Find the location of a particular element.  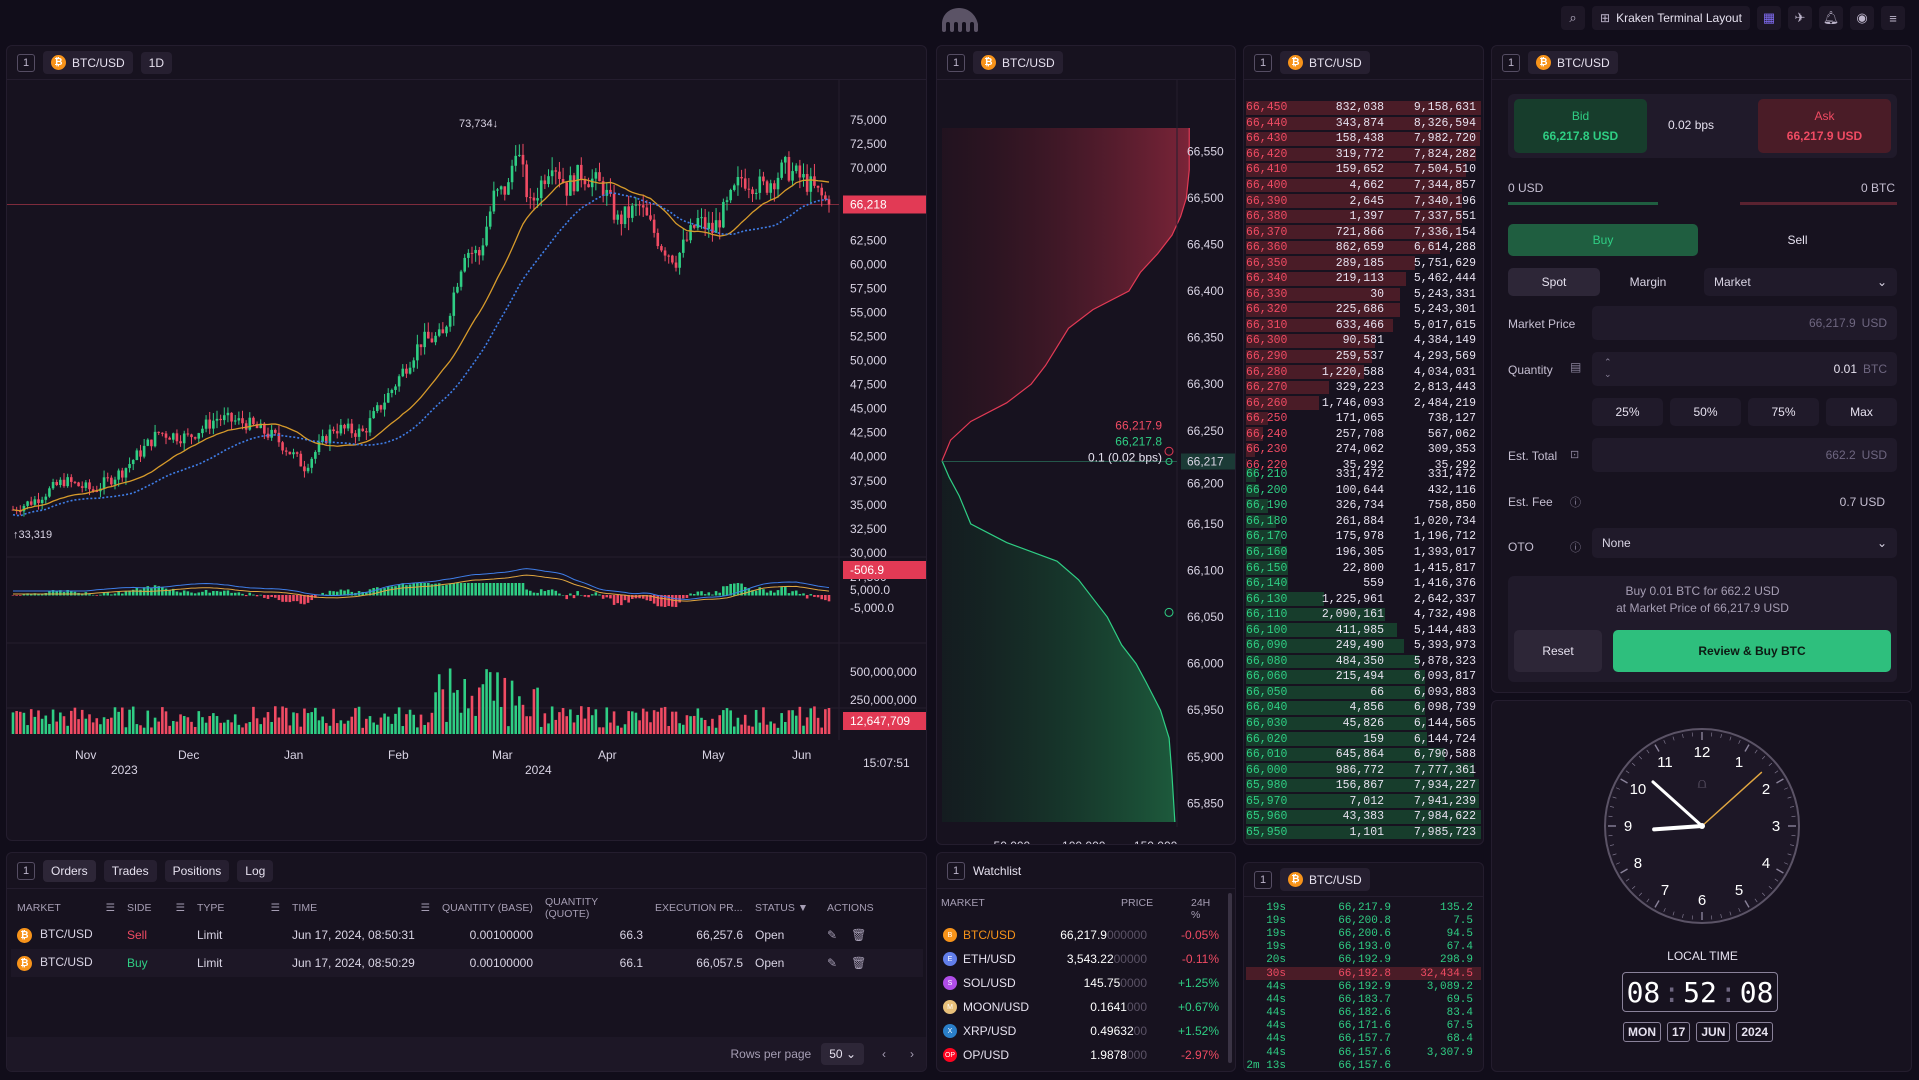

bid-row: 66,150 22,800 1,415,817 is located at coordinates (1363, 568).